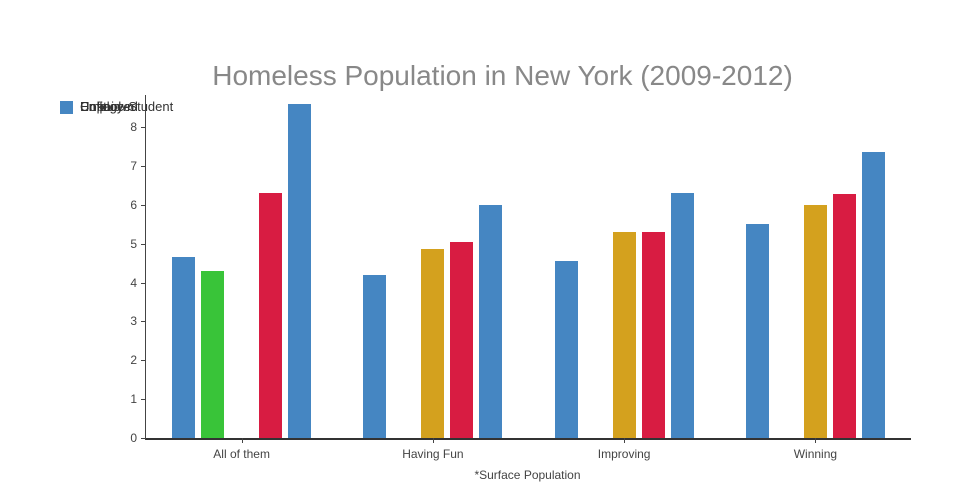  I want to click on bar-employed-improving, so click(566, 349).